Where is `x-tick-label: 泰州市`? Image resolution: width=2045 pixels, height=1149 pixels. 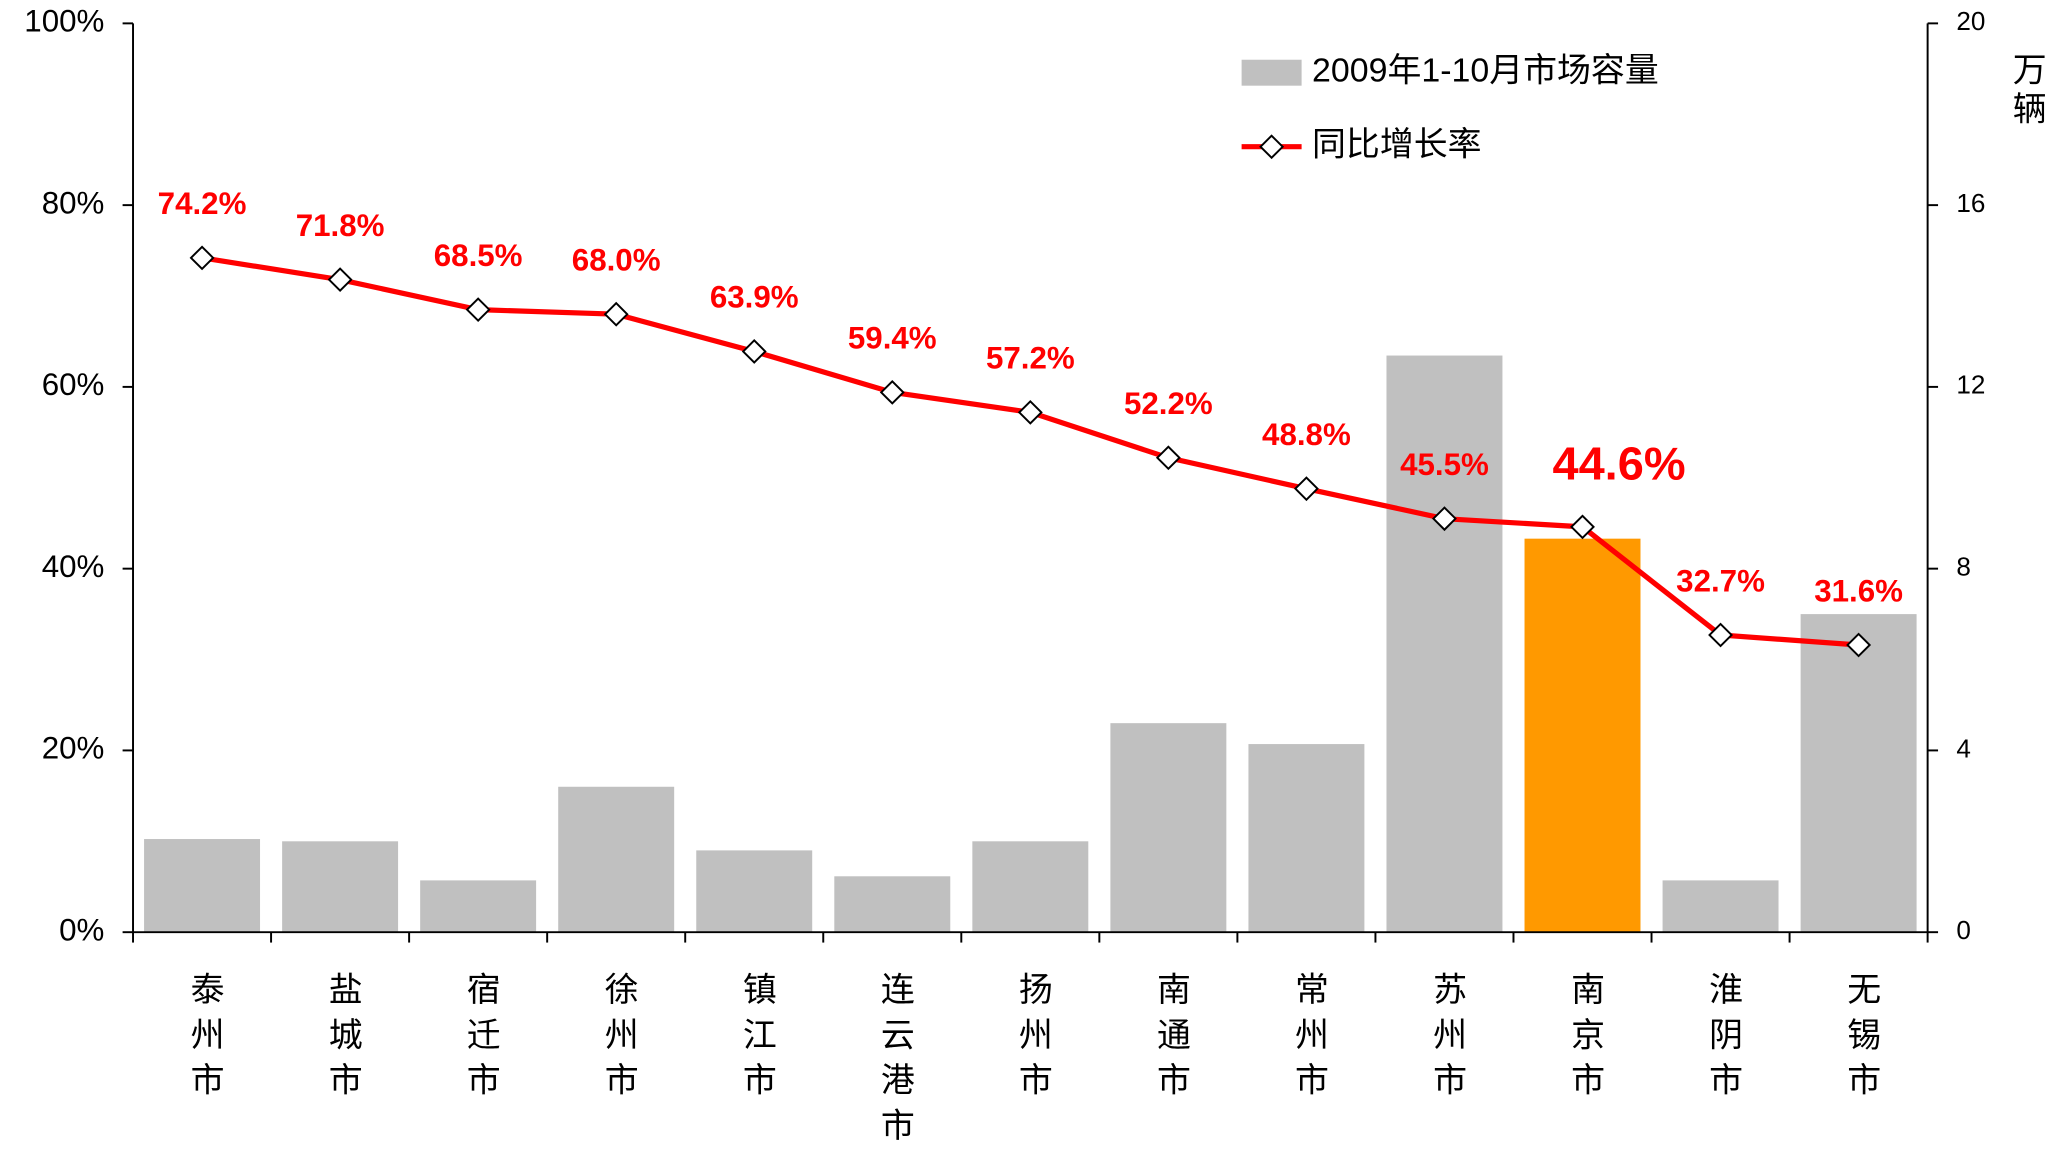
x-tick-label: 泰州市 is located at coordinates (204, 1039).